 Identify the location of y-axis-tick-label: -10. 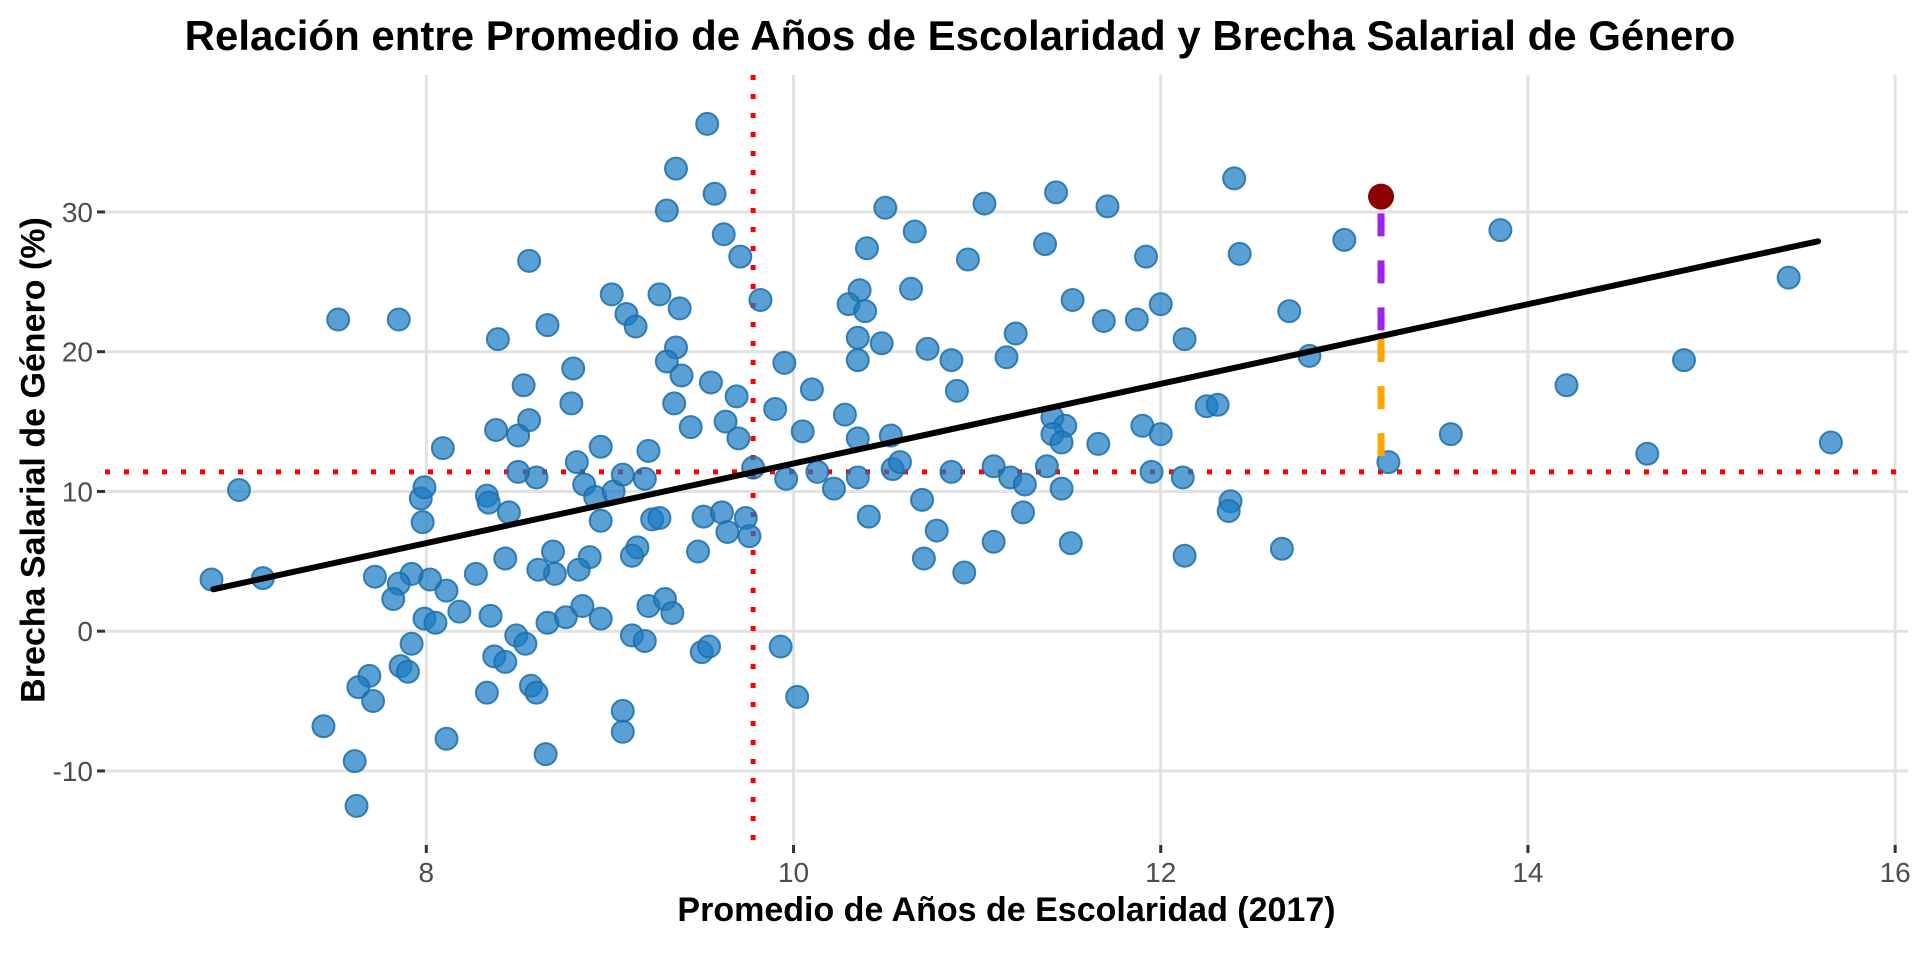
(73, 771).